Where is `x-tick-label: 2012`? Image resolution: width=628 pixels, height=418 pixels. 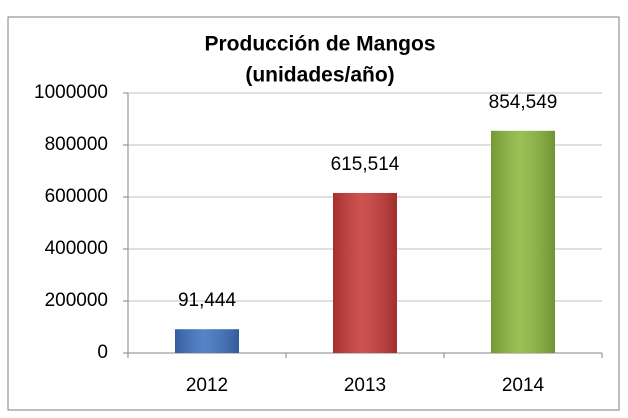 x-tick-label: 2012 is located at coordinates (207, 385).